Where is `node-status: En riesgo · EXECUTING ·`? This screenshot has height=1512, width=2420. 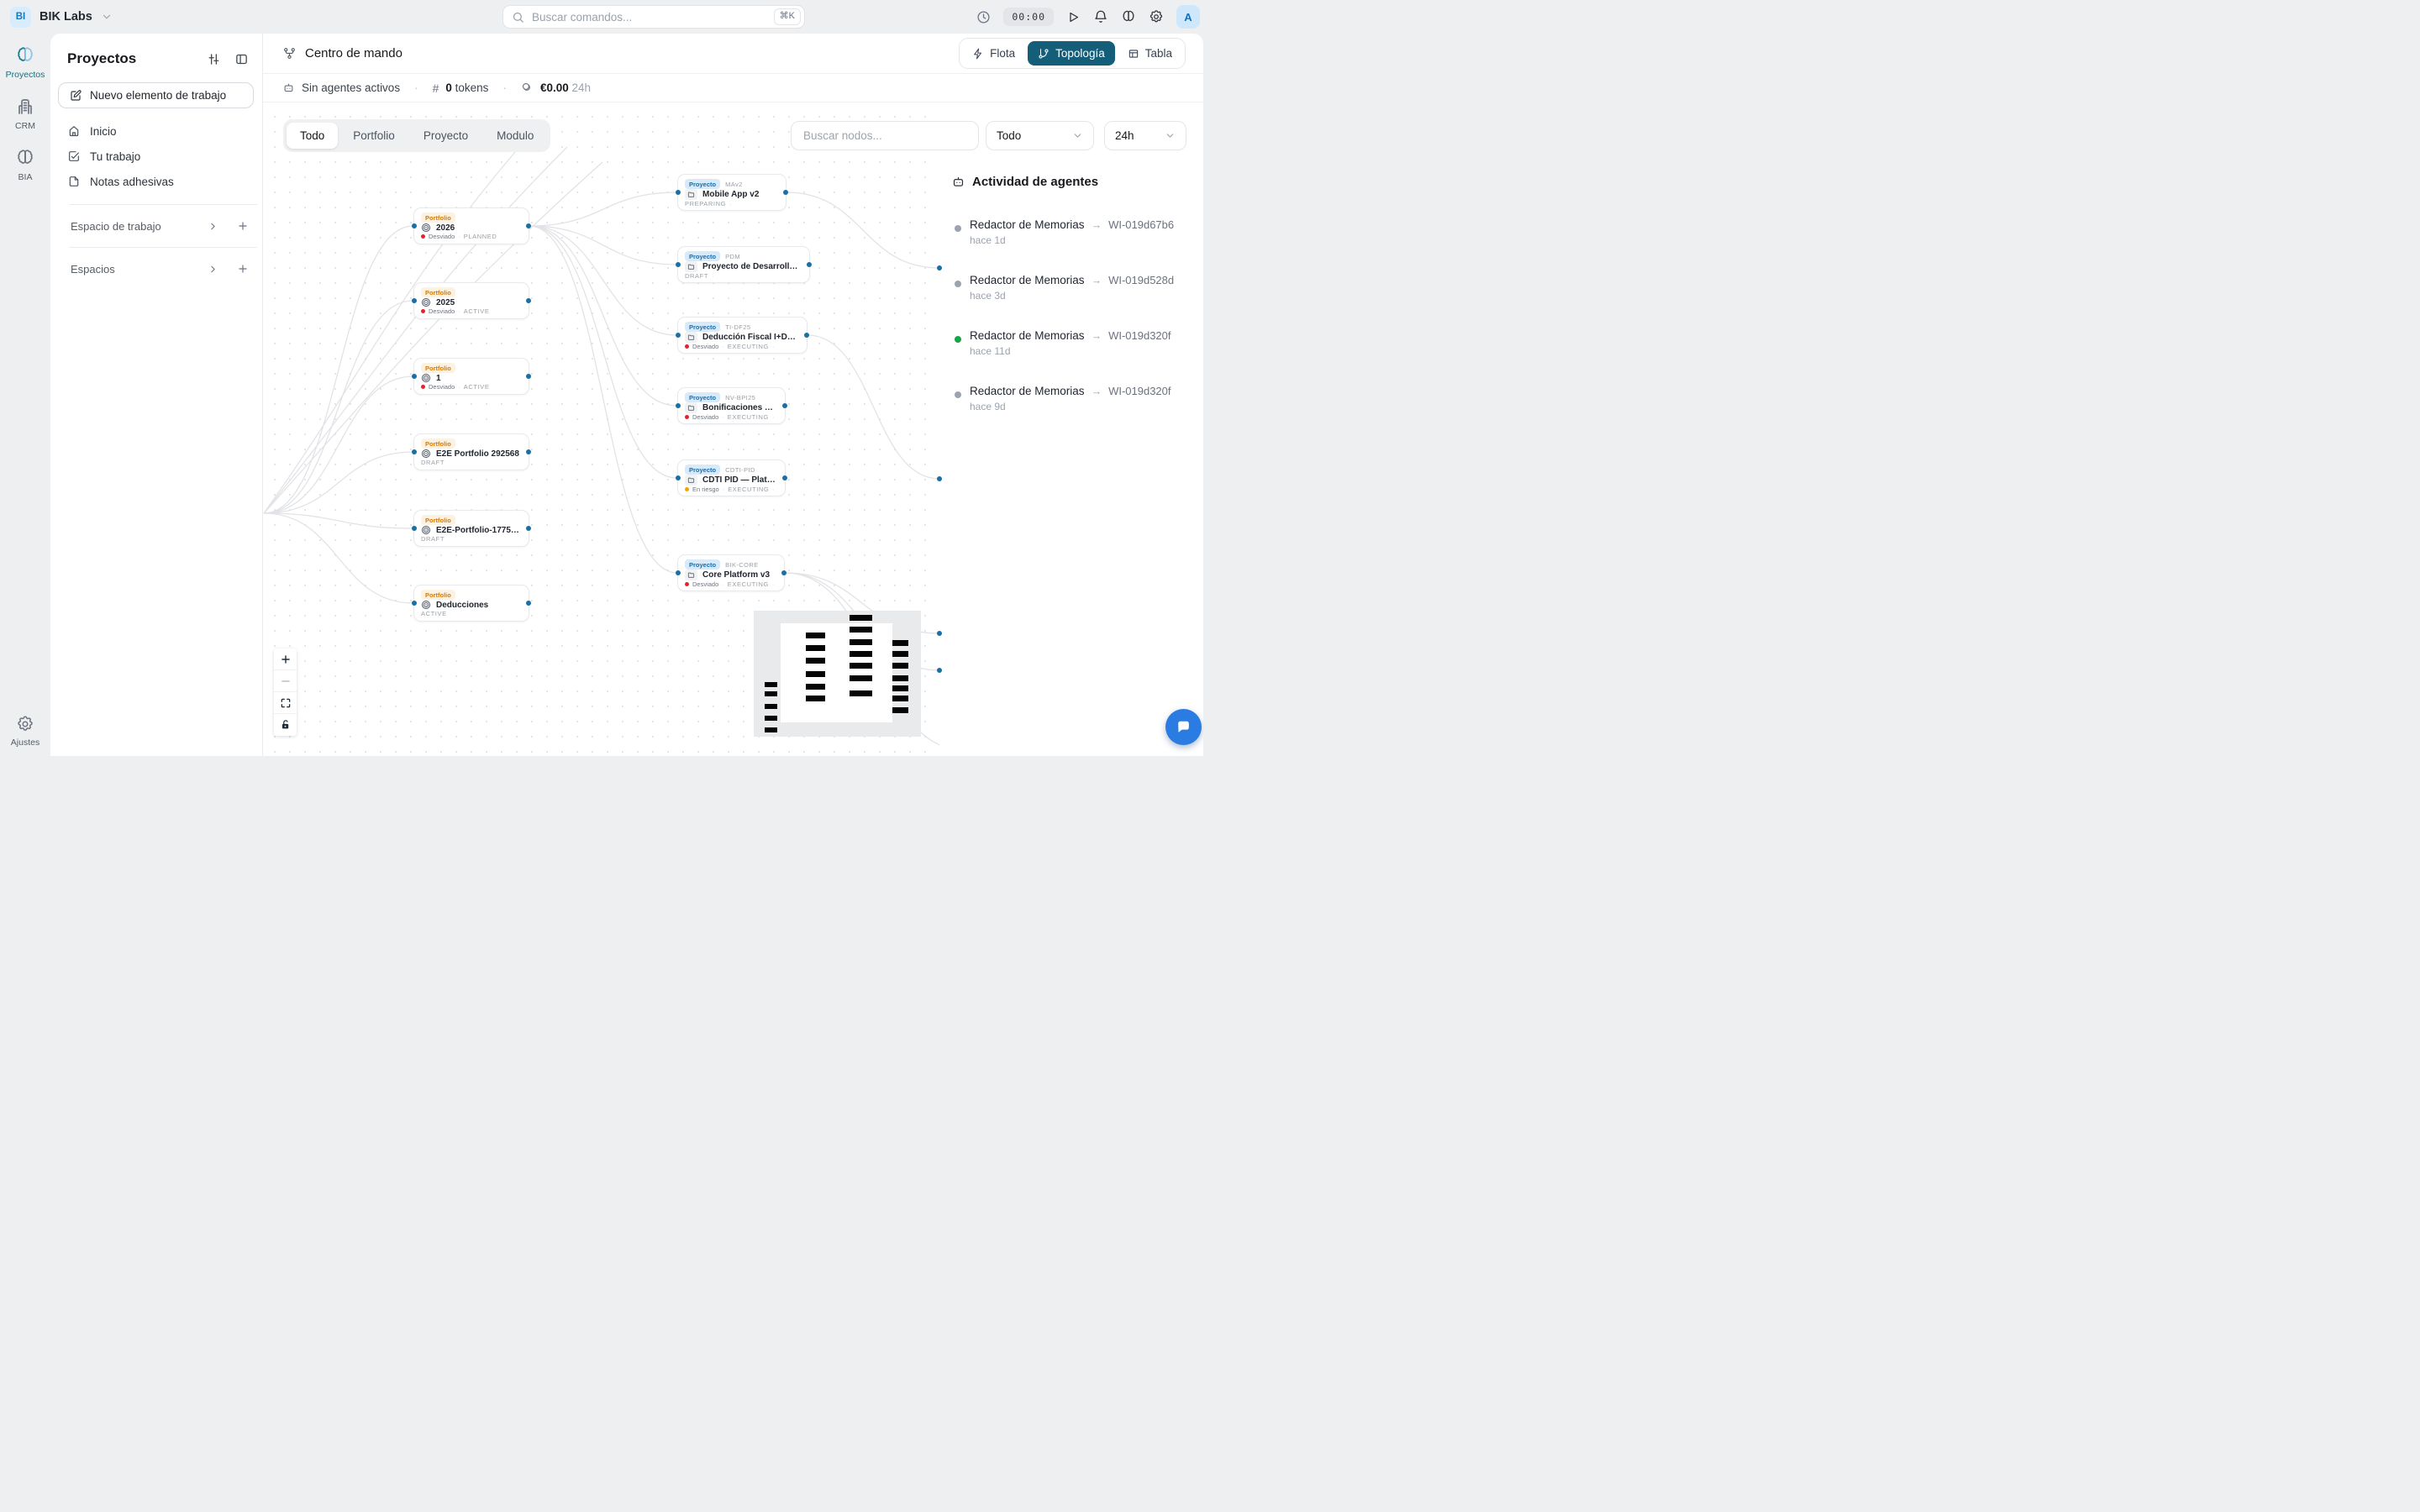
node-status: En riesgo · EXECUTING · is located at coordinates (732, 489).